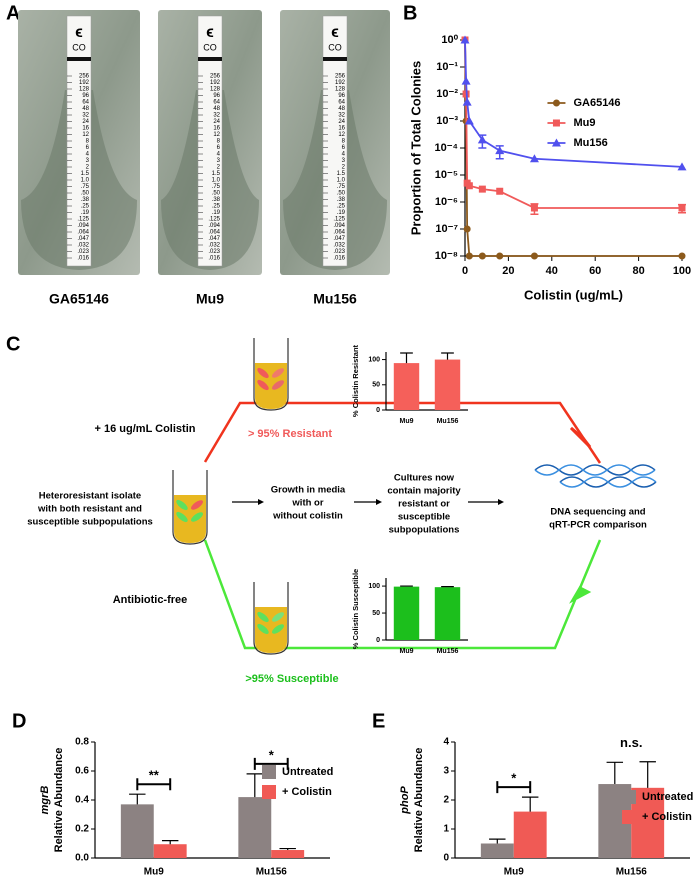 The width and height of the screenshot is (700, 880). I want to click on strip-logo: ϵ, so click(210, 32).